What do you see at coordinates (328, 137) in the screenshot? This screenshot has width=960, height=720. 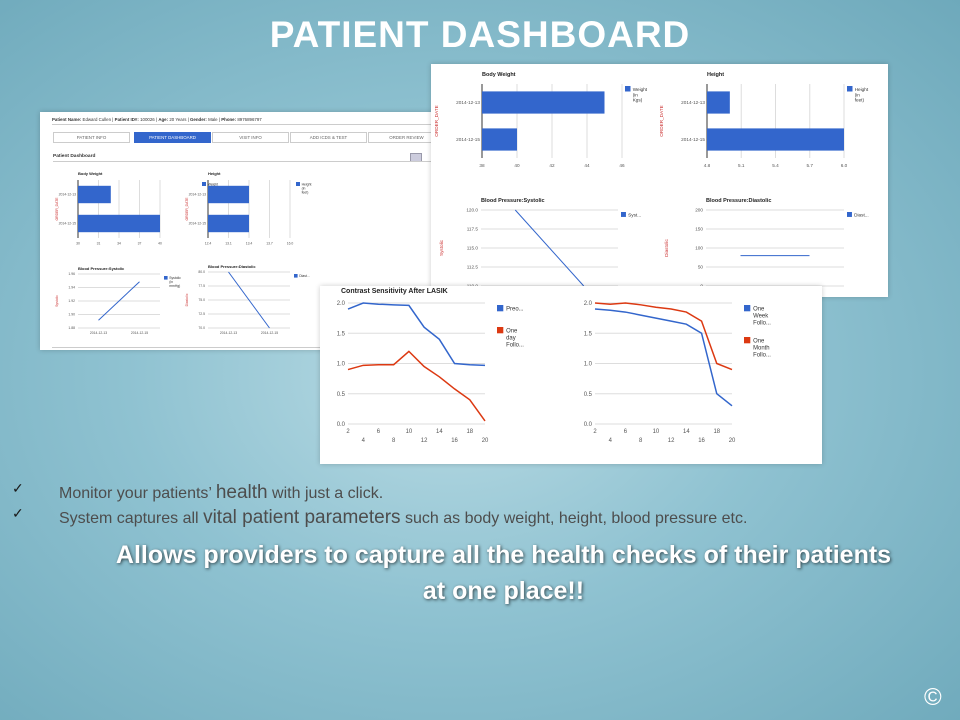 I see `tab-add-icds-test: ADD ICDS & TEST` at bounding box center [328, 137].